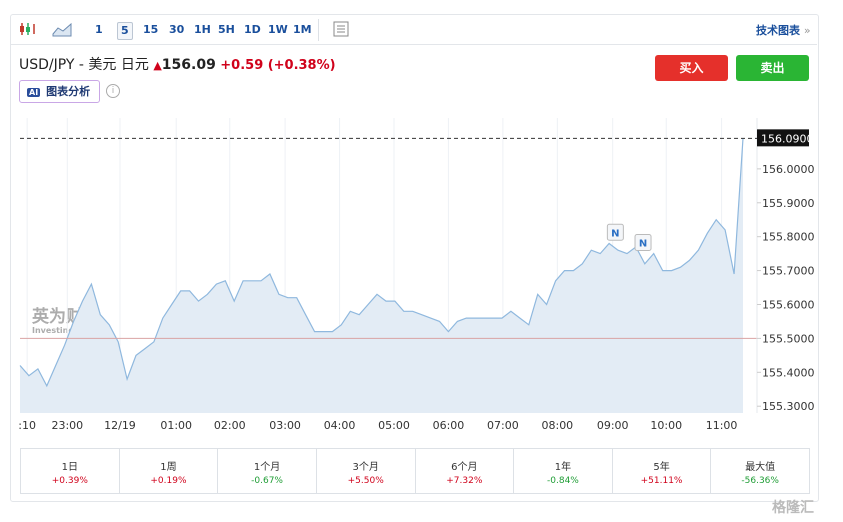 The width and height of the screenshot is (843, 522). Describe the element at coordinates (778, 30) in the screenshot. I see `link-text: 技术图表` at that location.